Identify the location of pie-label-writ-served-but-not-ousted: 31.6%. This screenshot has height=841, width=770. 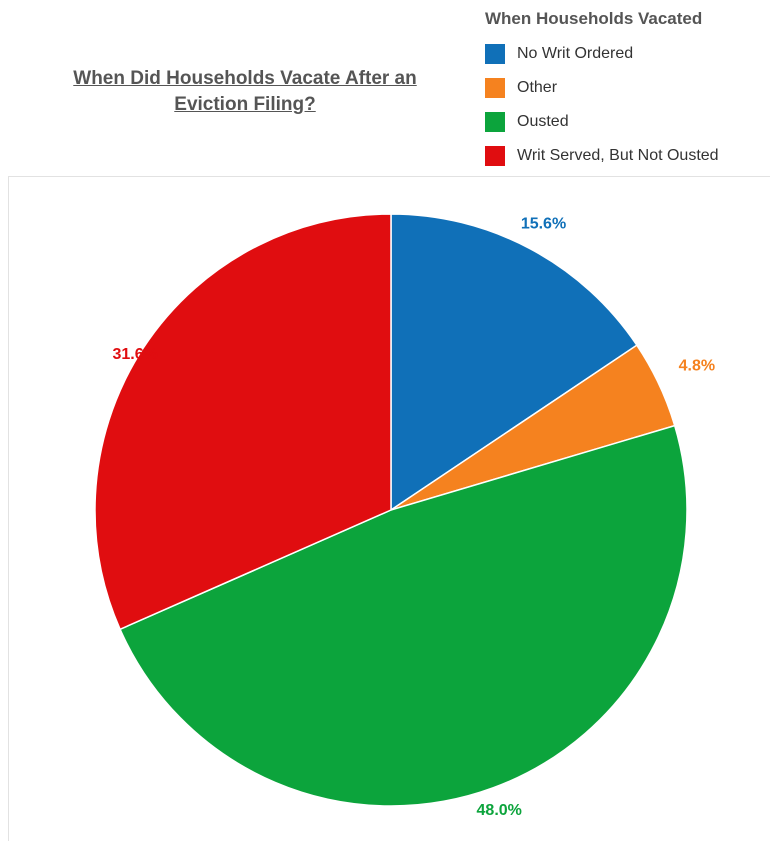
(134, 354).